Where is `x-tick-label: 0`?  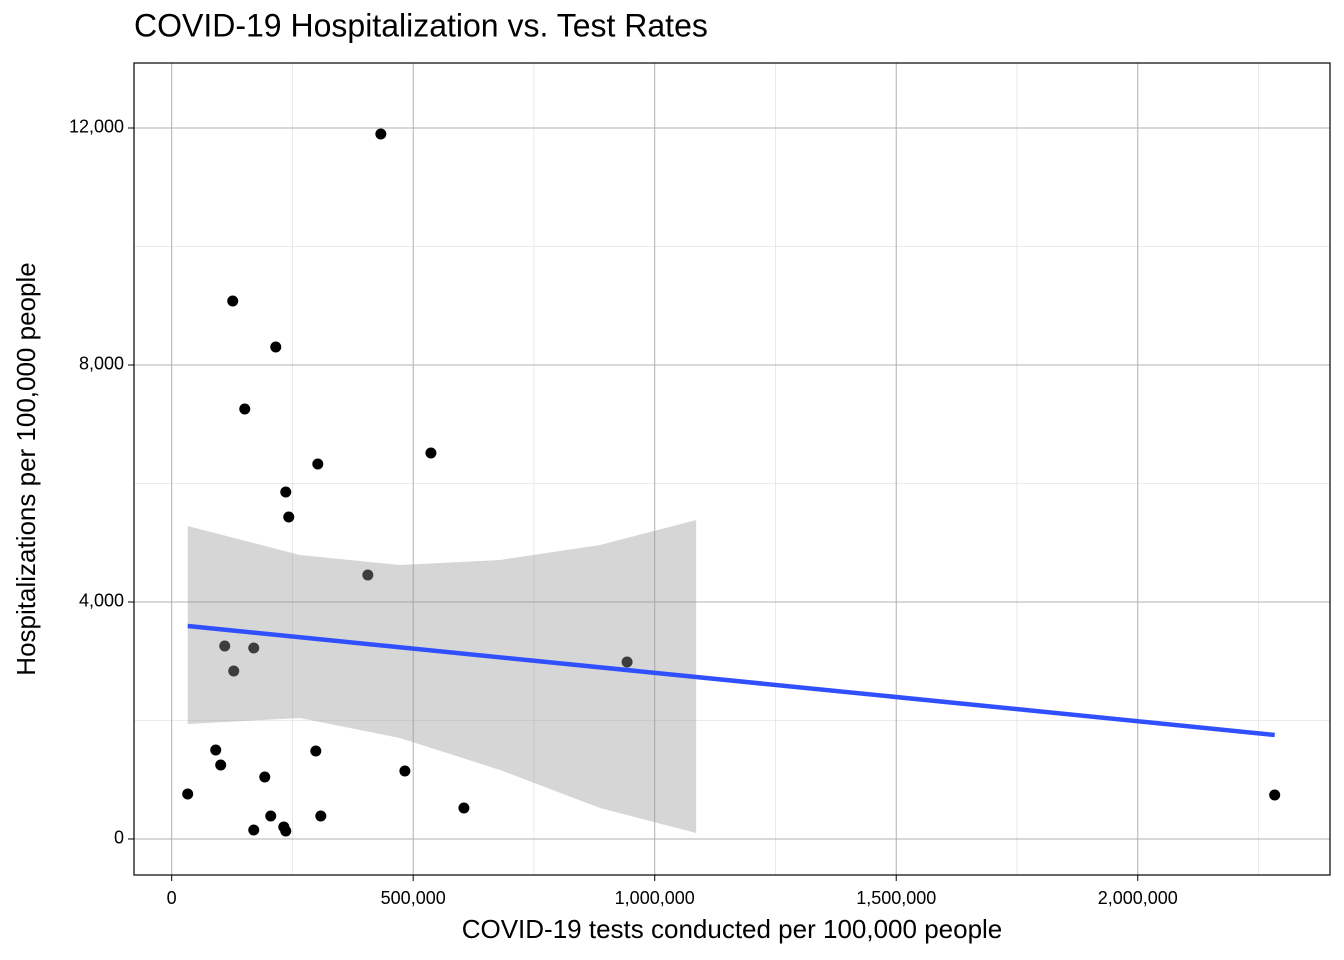 x-tick-label: 0 is located at coordinates (172, 898).